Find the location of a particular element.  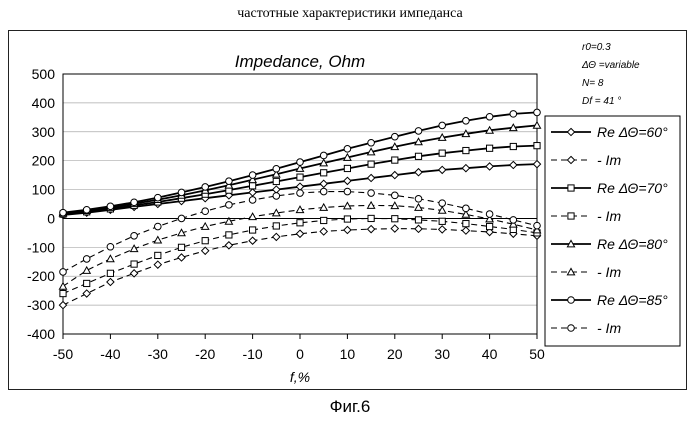

x-axis-label: f,% is located at coordinates (300, 377).